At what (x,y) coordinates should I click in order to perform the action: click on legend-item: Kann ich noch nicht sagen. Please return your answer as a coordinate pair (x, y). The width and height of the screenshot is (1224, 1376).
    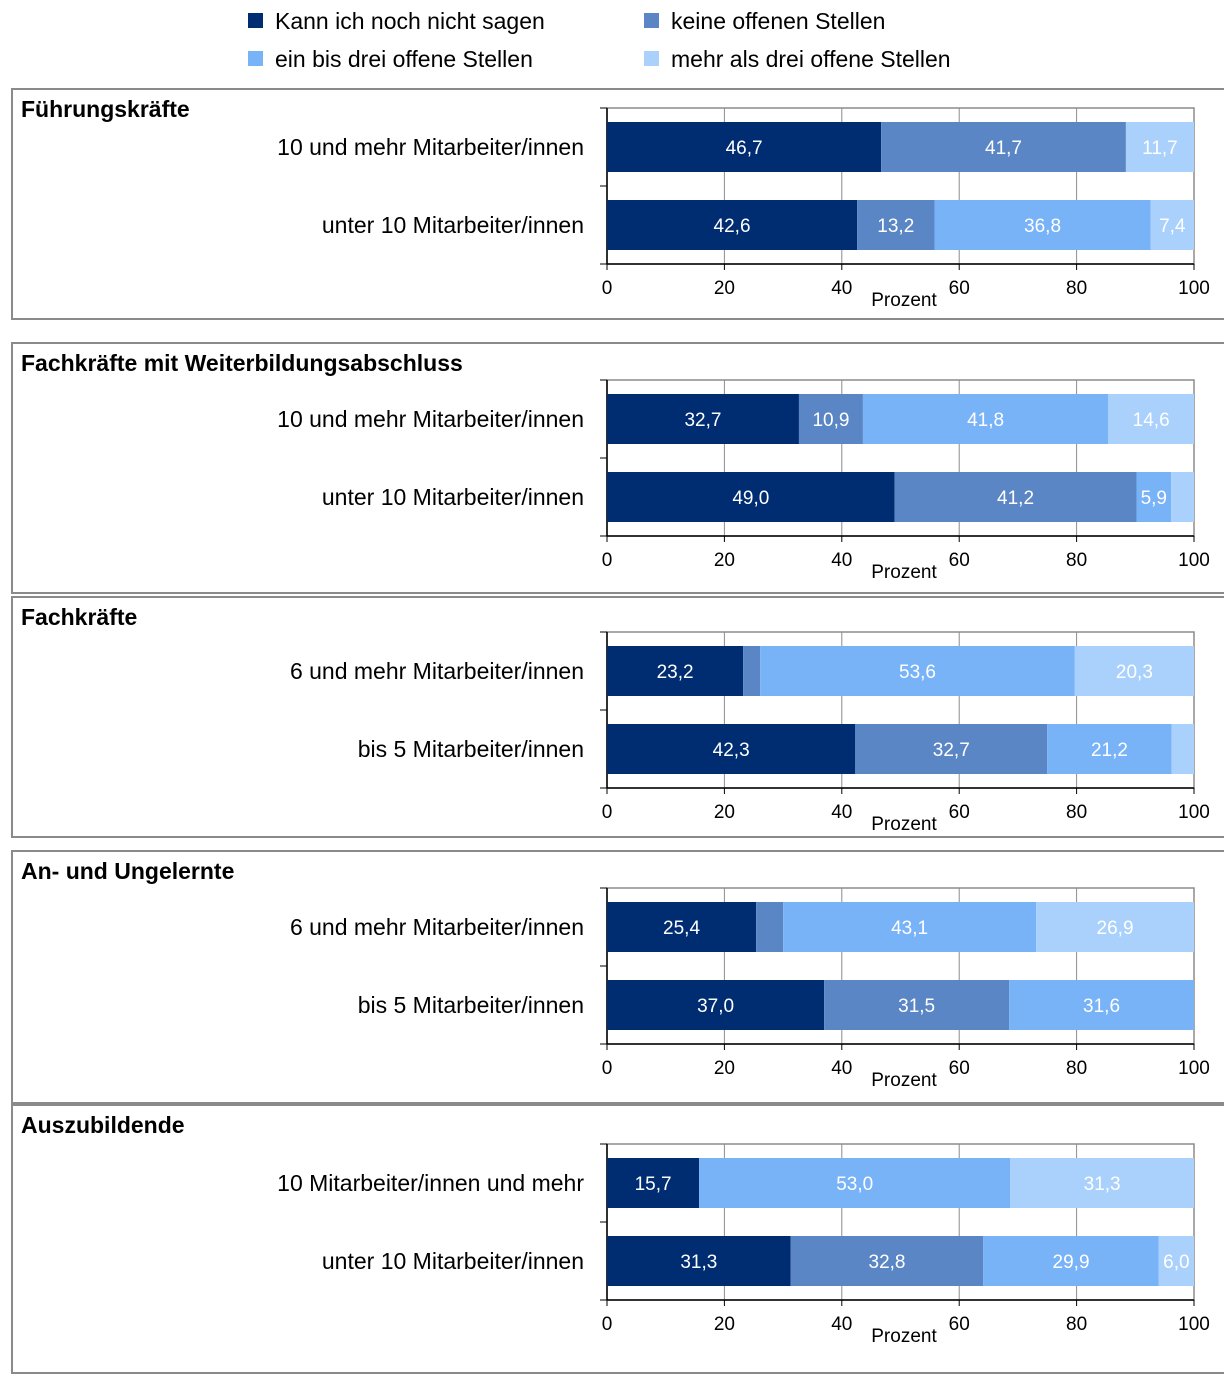
    Looking at the image, I should click on (396, 21).